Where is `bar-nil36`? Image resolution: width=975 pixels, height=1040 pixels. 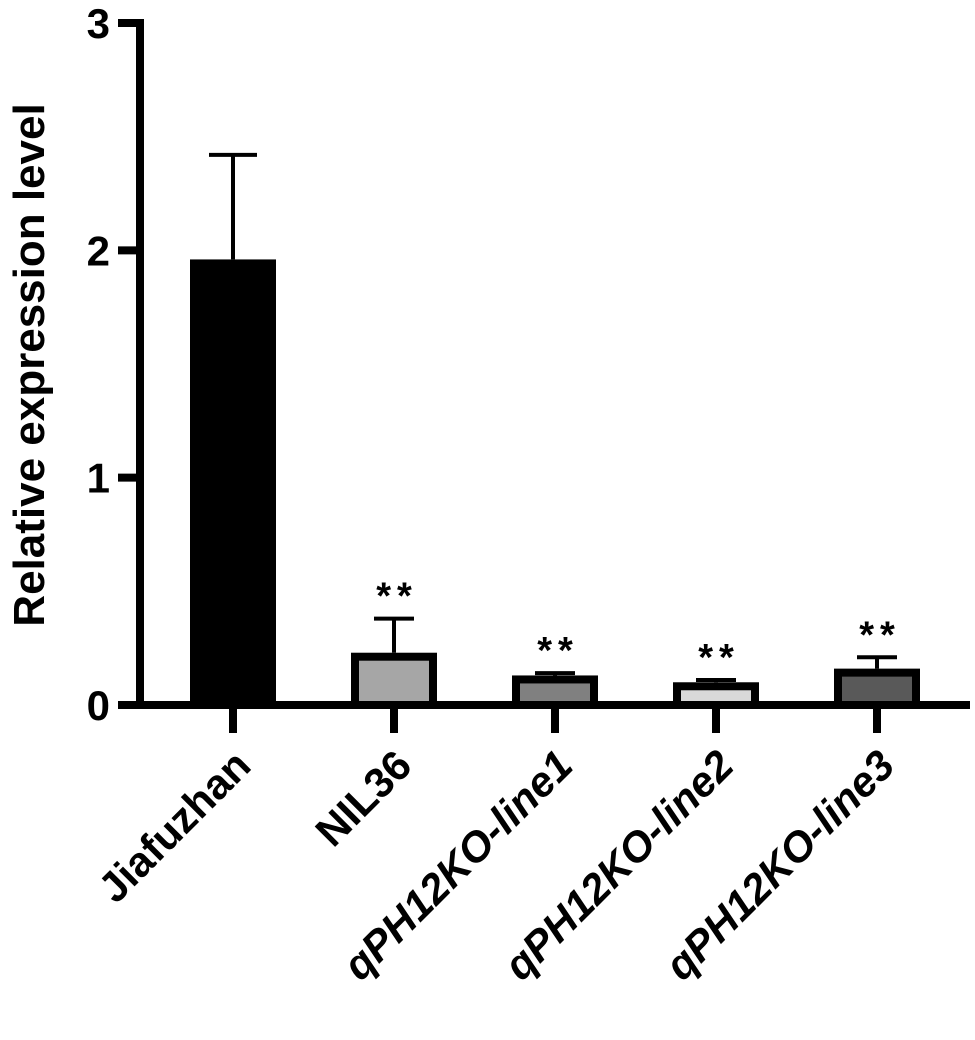
bar-nil36 is located at coordinates (394, 680).